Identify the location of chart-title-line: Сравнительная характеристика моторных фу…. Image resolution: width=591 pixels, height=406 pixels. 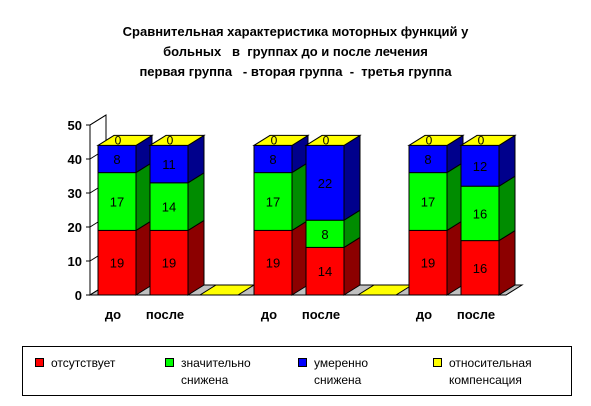
(295, 31).